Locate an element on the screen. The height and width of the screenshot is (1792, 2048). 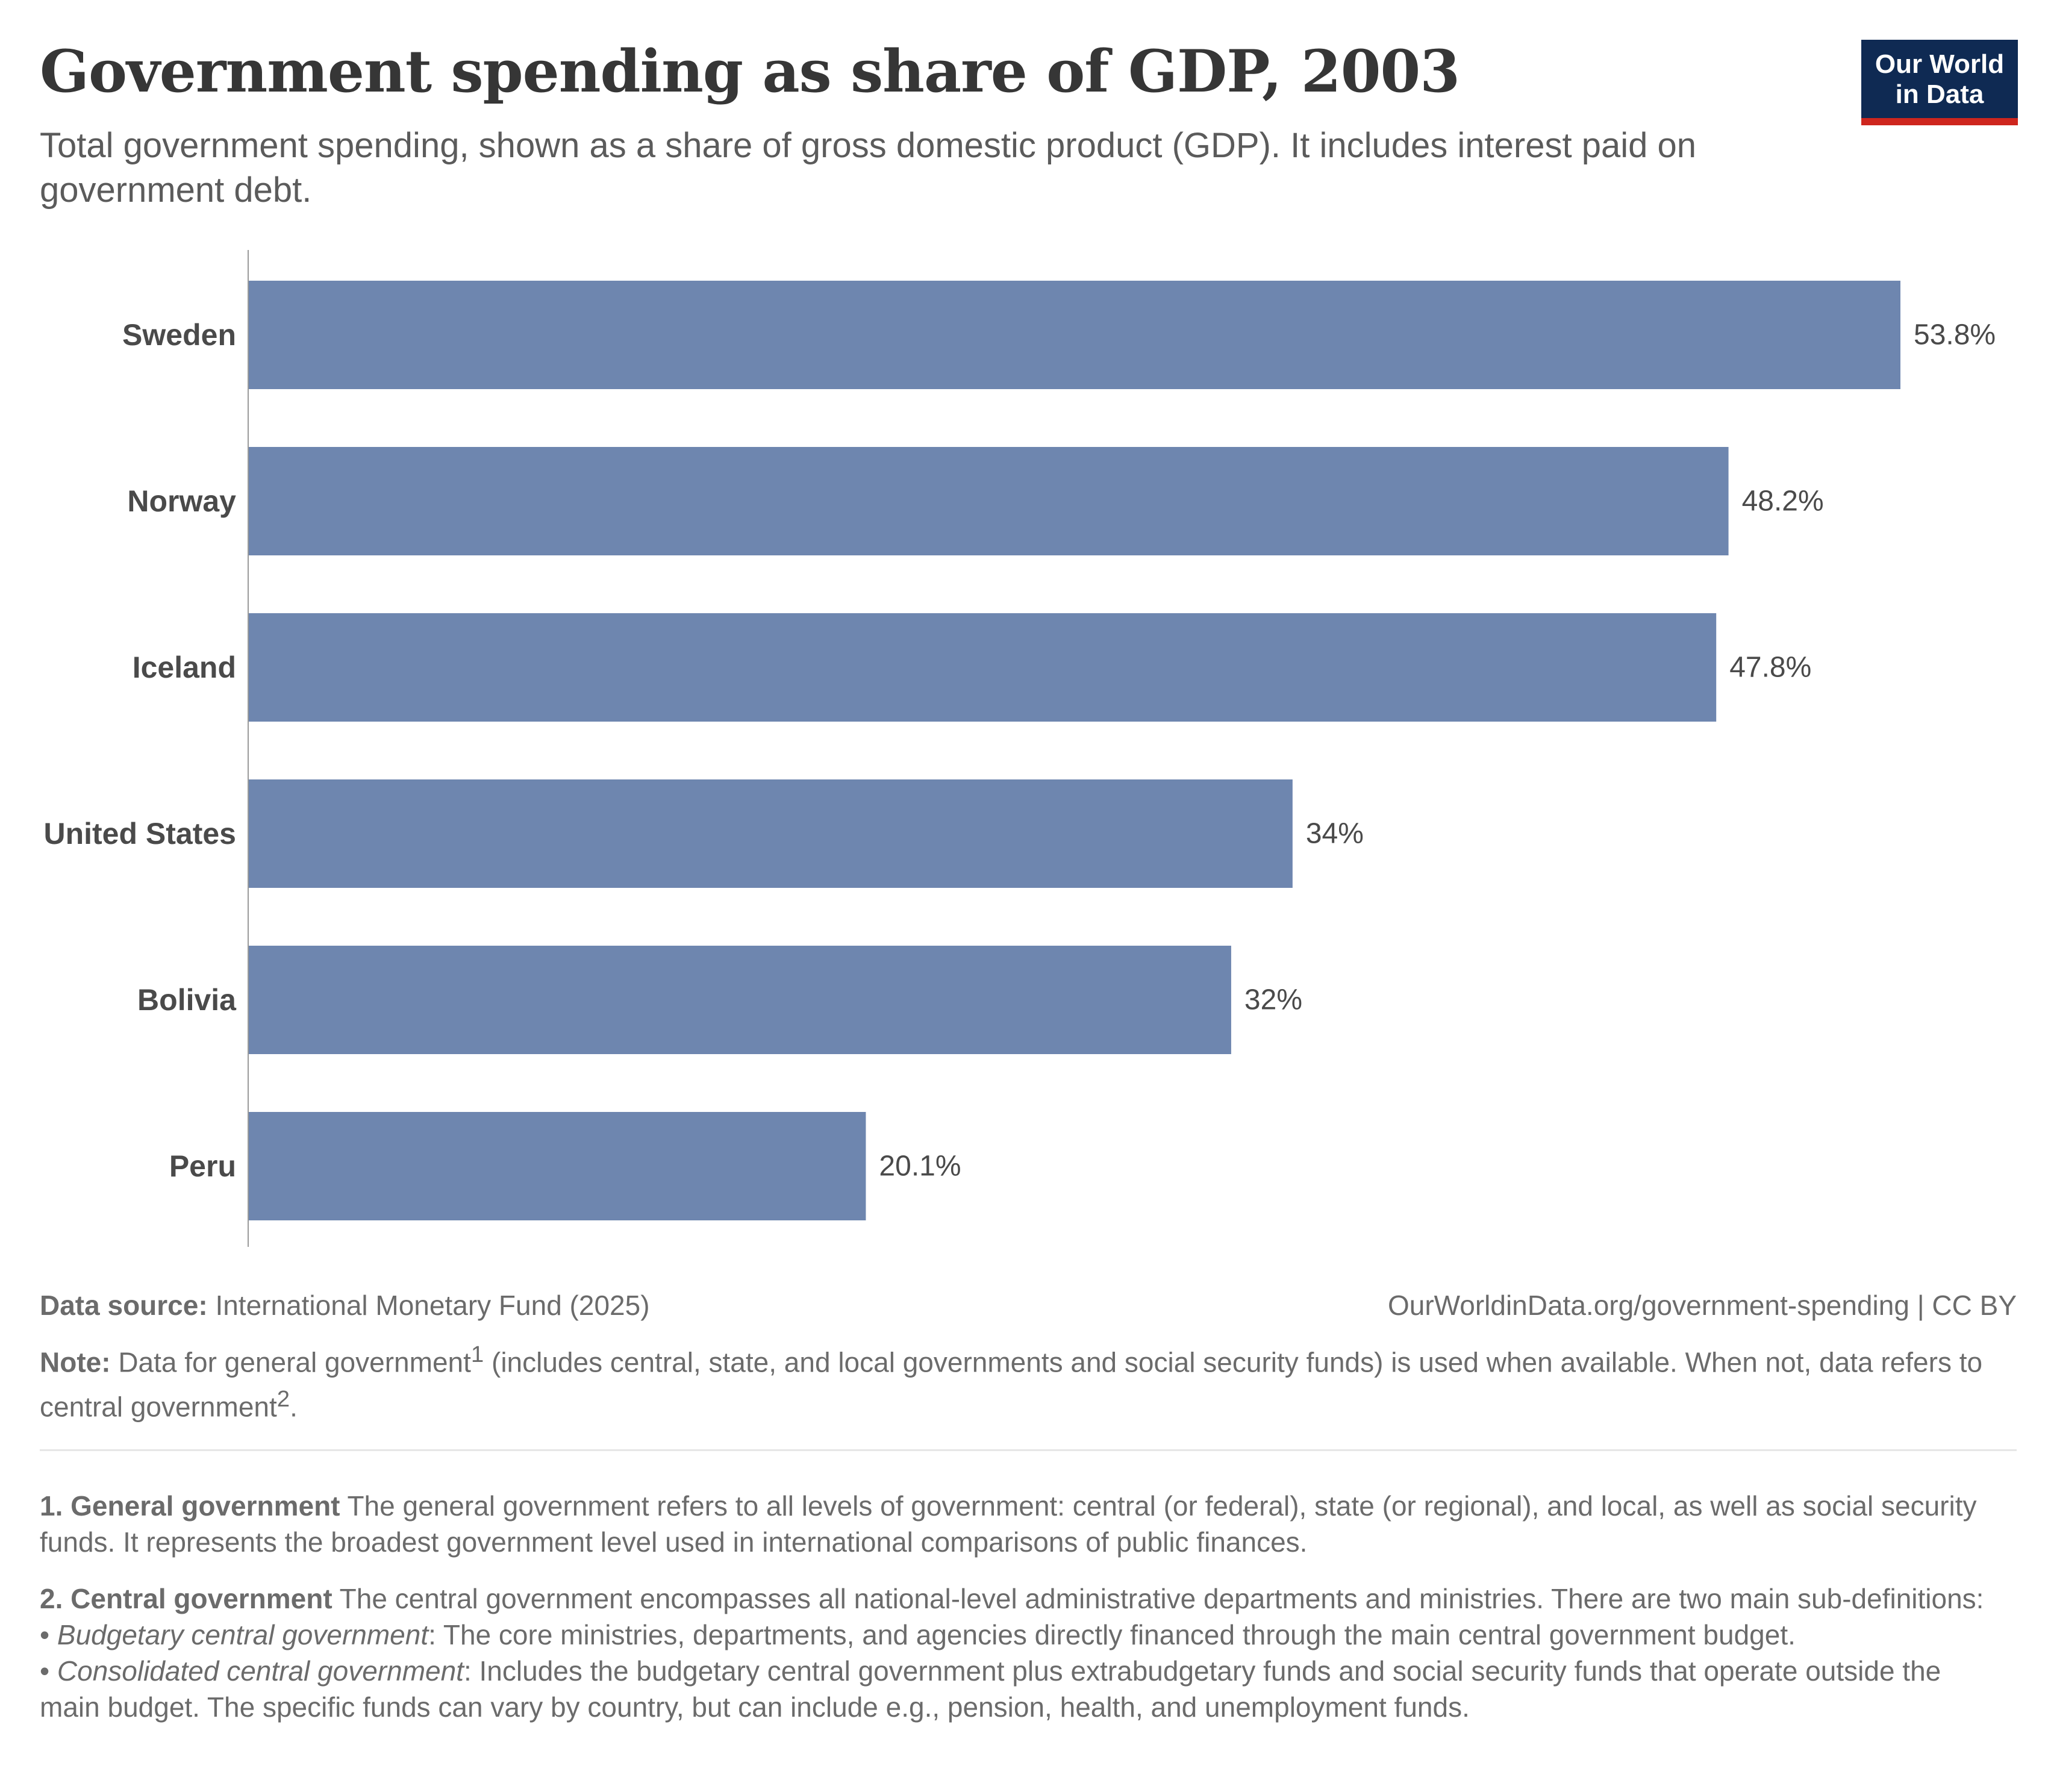
category-label: United States is located at coordinates (139, 834).